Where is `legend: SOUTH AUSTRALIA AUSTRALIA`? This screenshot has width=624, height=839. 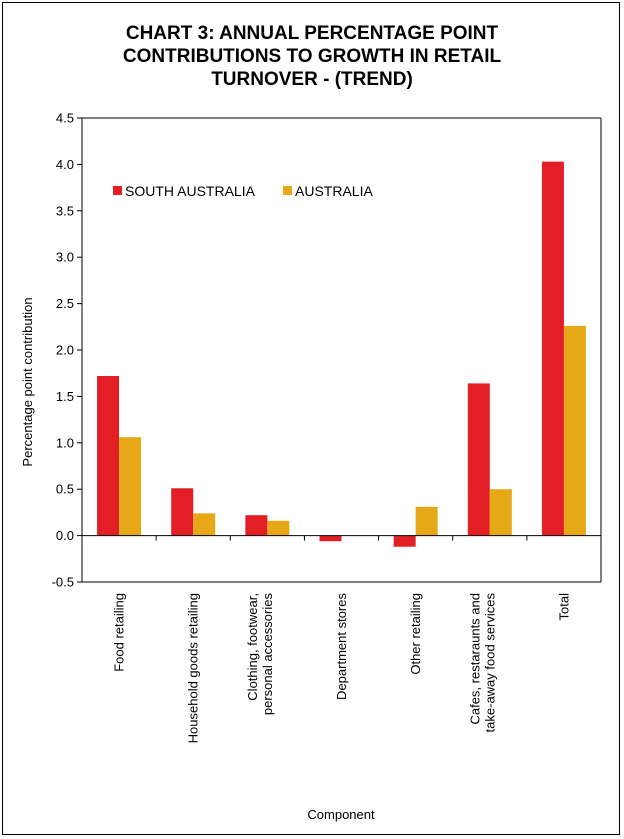
legend: SOUTH AUSTRALIA AUSTRALIA is located at coordinates (243, 191).